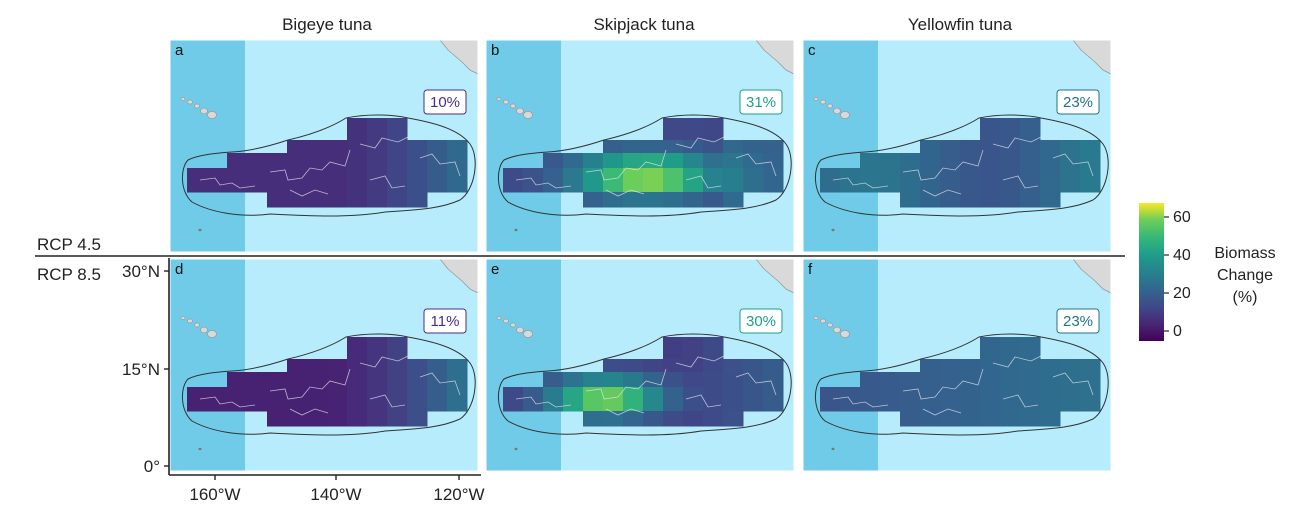 Image resolution: width=1305 pixels, height=518 pixels. Describe the element at coordinates (523, 146) in the screenshot. I see `ocean-shaded-band` at that location.